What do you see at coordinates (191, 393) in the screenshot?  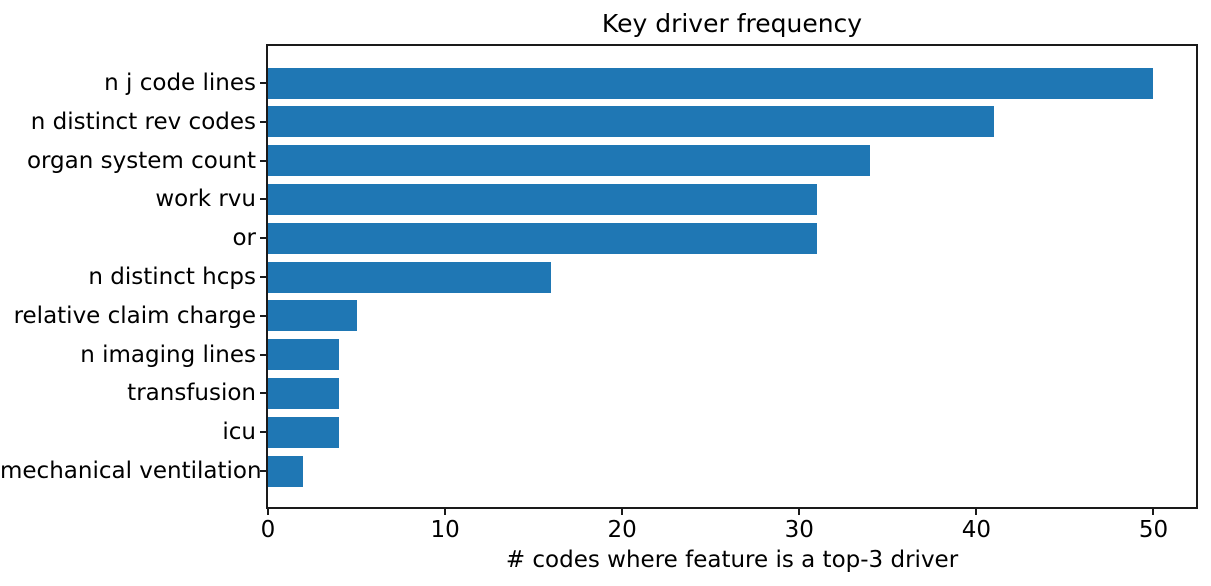 I see `y-tick-label: transfusion` at bounding box center [191, 393].